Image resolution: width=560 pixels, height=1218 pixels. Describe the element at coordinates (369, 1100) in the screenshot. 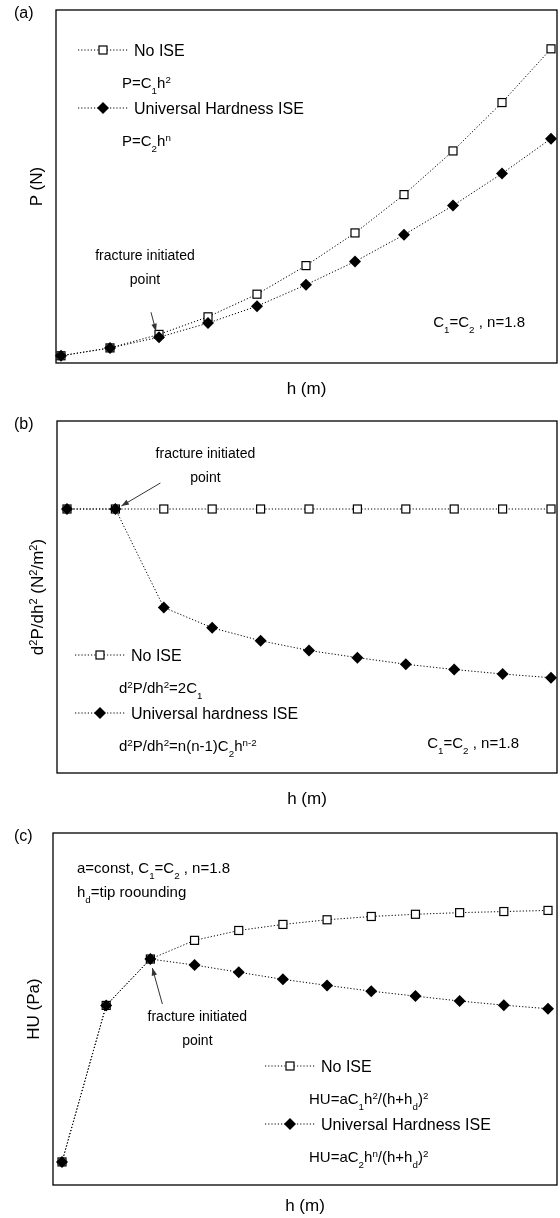

I see `annotation: HU=aC$_{1}$h$^{2}$/(h+h$_{d}$)$^{2}$` at that location.